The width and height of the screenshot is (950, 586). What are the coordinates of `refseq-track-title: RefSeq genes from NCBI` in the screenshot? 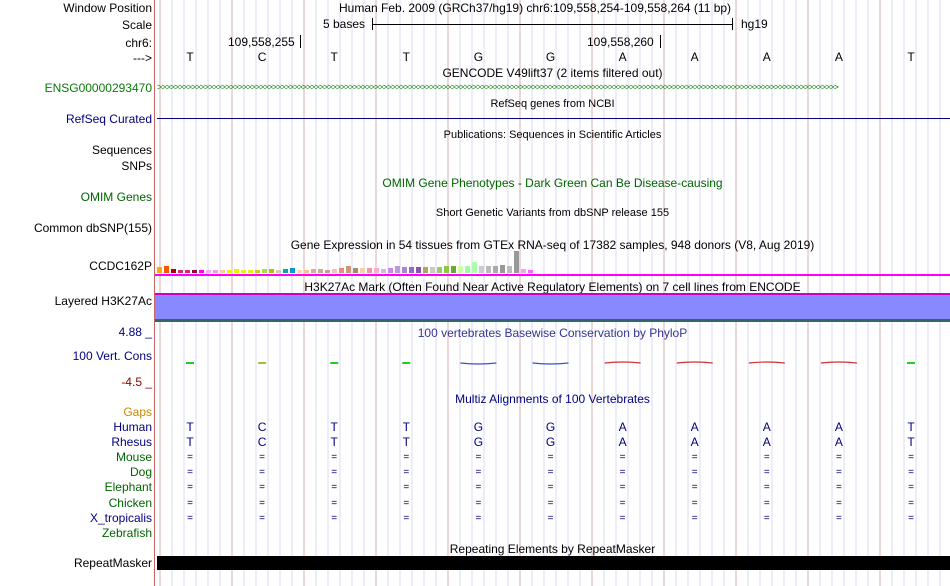 It's located at (552, 104).